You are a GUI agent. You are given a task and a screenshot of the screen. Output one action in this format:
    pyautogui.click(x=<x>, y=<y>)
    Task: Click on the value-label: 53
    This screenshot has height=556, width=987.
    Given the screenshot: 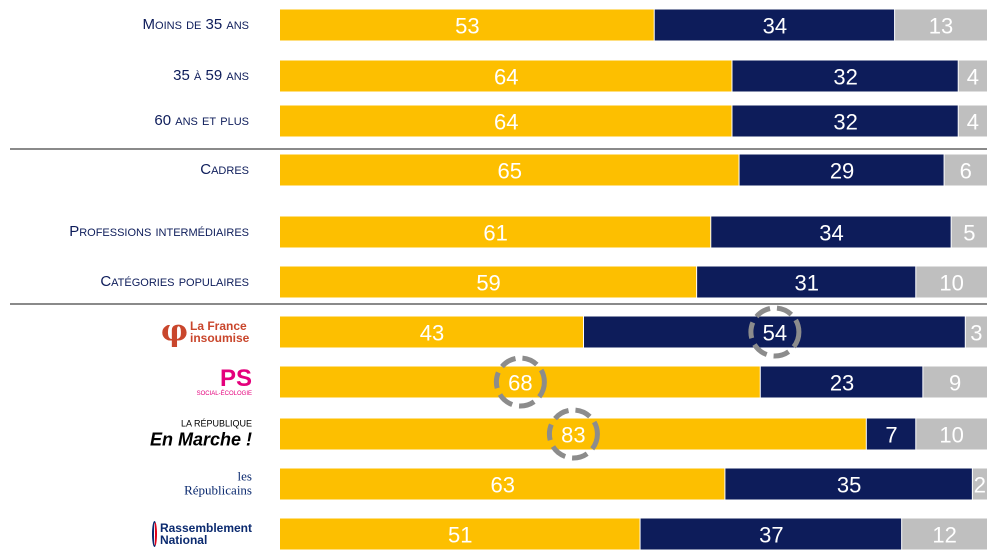 What is the action you would take?
    pyautogui.click(x=467, y=26)
    